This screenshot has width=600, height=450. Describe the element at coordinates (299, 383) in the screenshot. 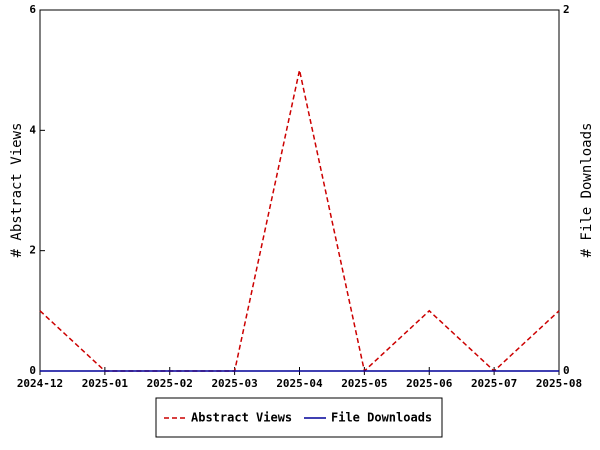

I see `x-tick-label: 2025-04` at that location.